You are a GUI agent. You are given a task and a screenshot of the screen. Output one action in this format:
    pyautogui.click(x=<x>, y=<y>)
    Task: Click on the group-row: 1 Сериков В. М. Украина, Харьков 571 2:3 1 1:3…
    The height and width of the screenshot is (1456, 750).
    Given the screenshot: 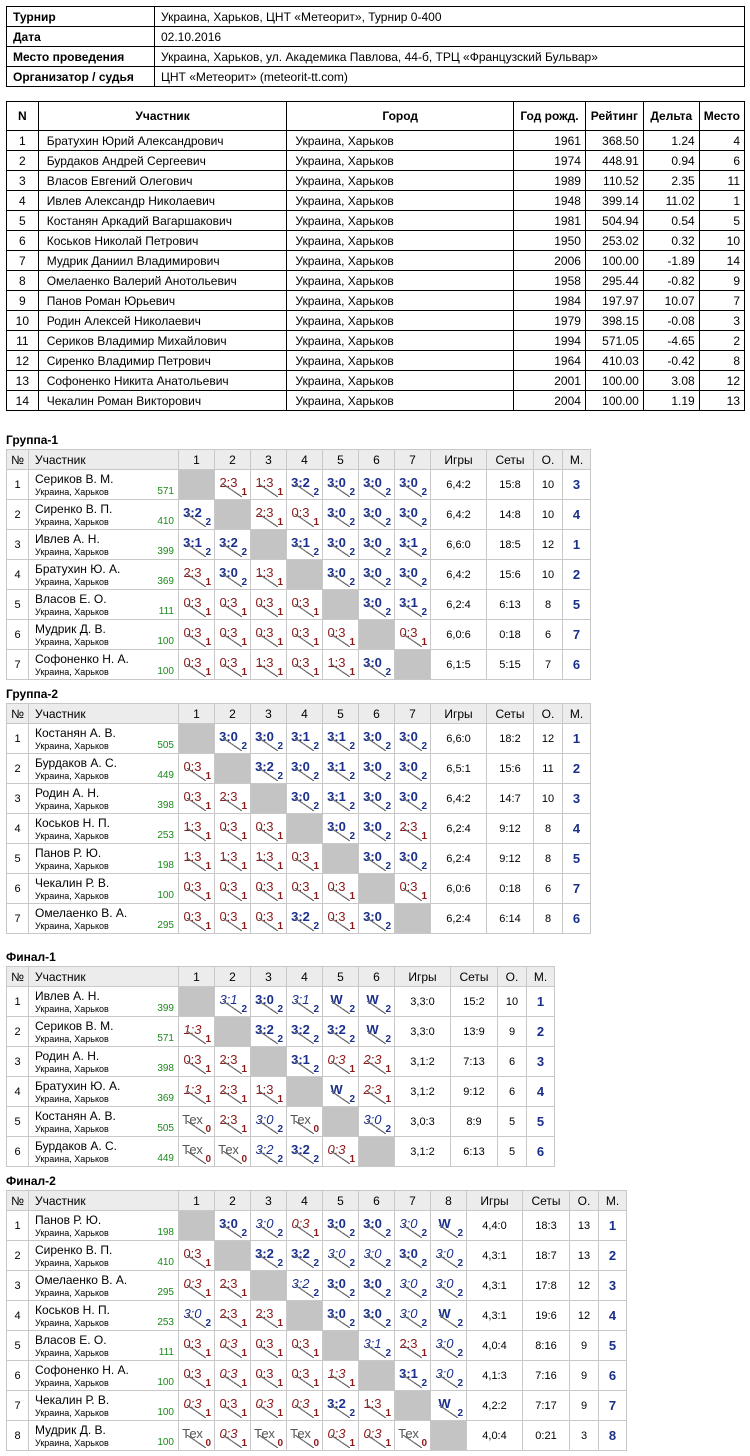 What is the action you would take?
    pyautogui.click(x=298, y=484)
    